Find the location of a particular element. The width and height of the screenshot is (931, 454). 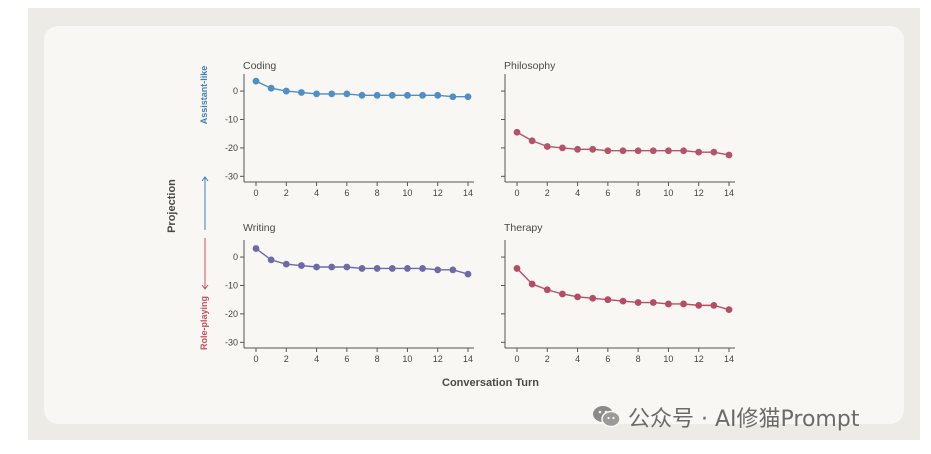

chart-coding: 0 -10 -20 -30 0 2 4 6 8 10 12 14 is located at coordinates (349, 136).